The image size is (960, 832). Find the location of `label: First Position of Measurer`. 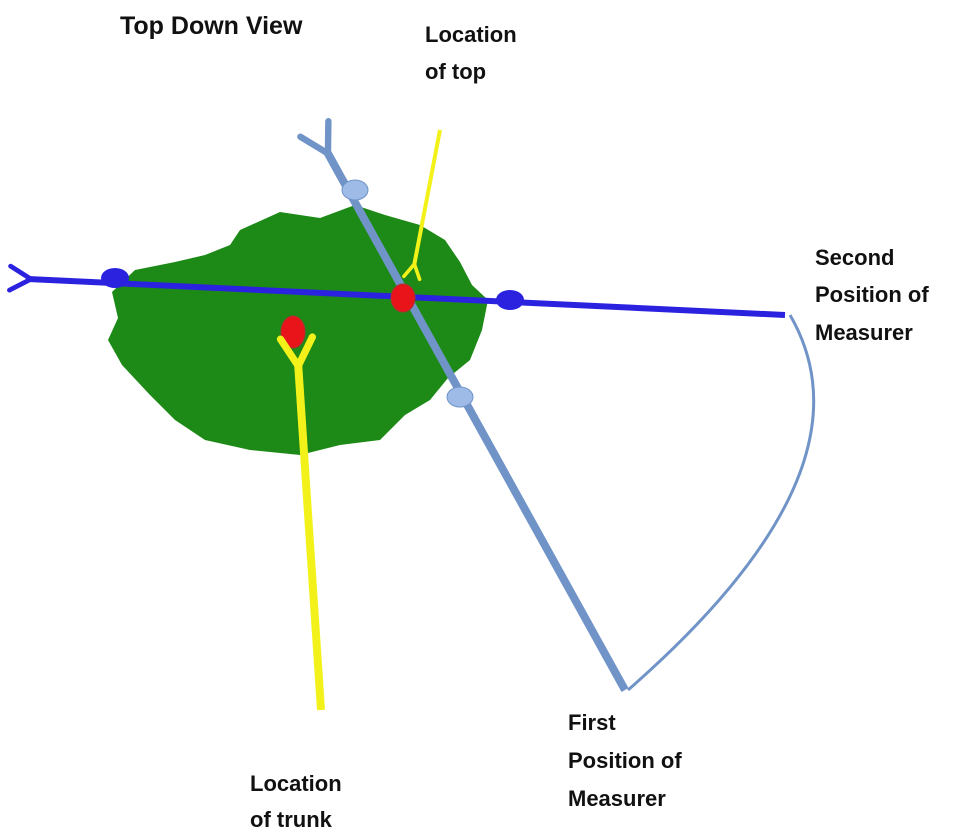

label: First Position of Measurer is located at coordinates (628, 760).